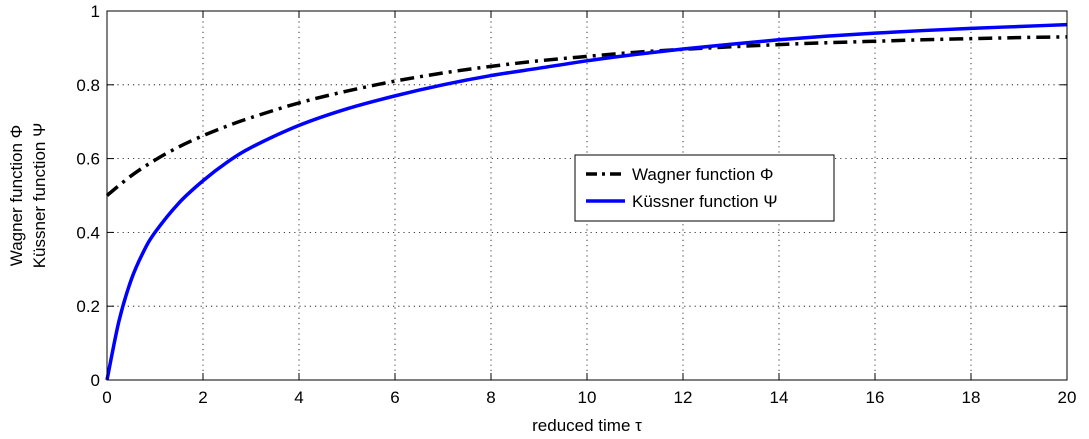 The image size is (1089, 439). Describe the element at coordinates (16, 195) in the screenshot. I see `y-axis-label-line-1: Wagner function Φ` at that location.